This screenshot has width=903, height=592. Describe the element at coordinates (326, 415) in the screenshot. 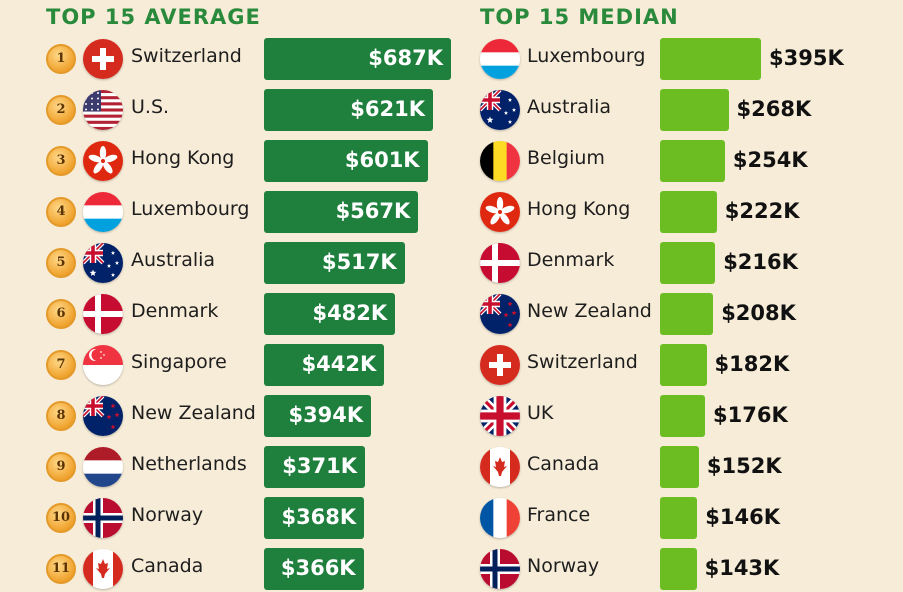

I see `data-label: $394K` at that location.